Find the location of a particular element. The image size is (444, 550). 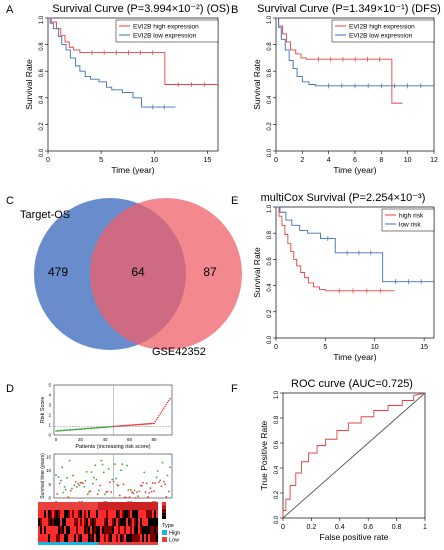

heatmap-legend-label: High is located at coordinates (174, 534).